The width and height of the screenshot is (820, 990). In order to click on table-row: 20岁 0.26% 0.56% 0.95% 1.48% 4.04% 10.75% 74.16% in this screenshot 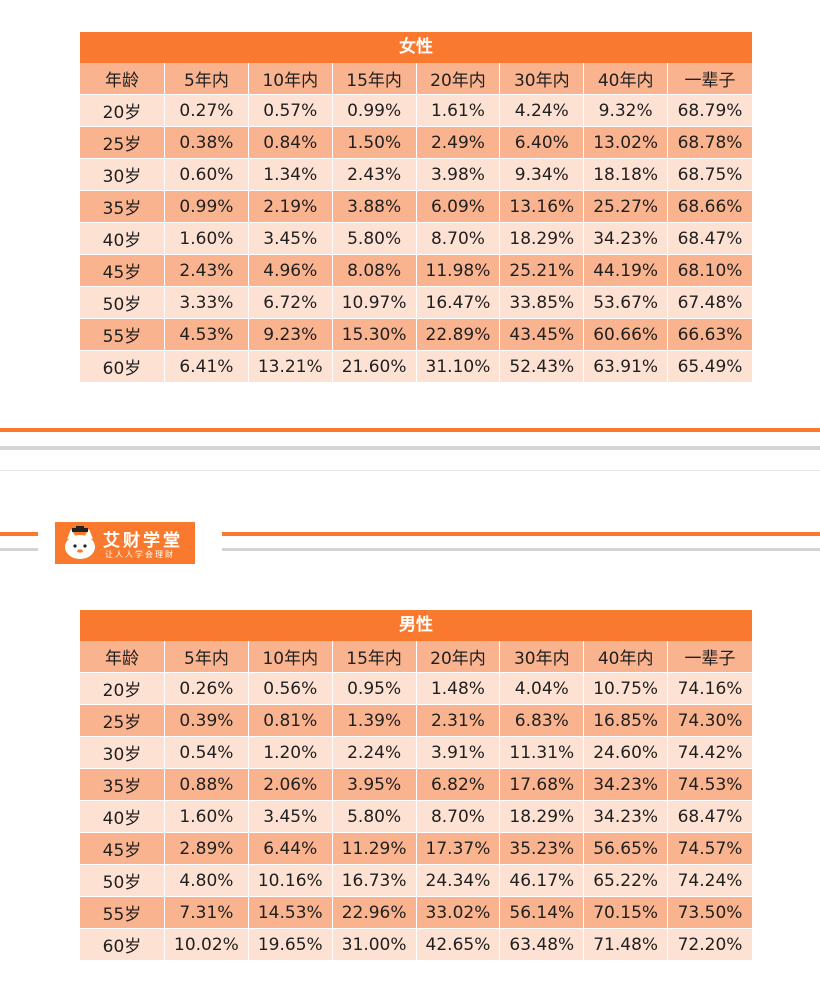, I will do `click(416, 689)`.